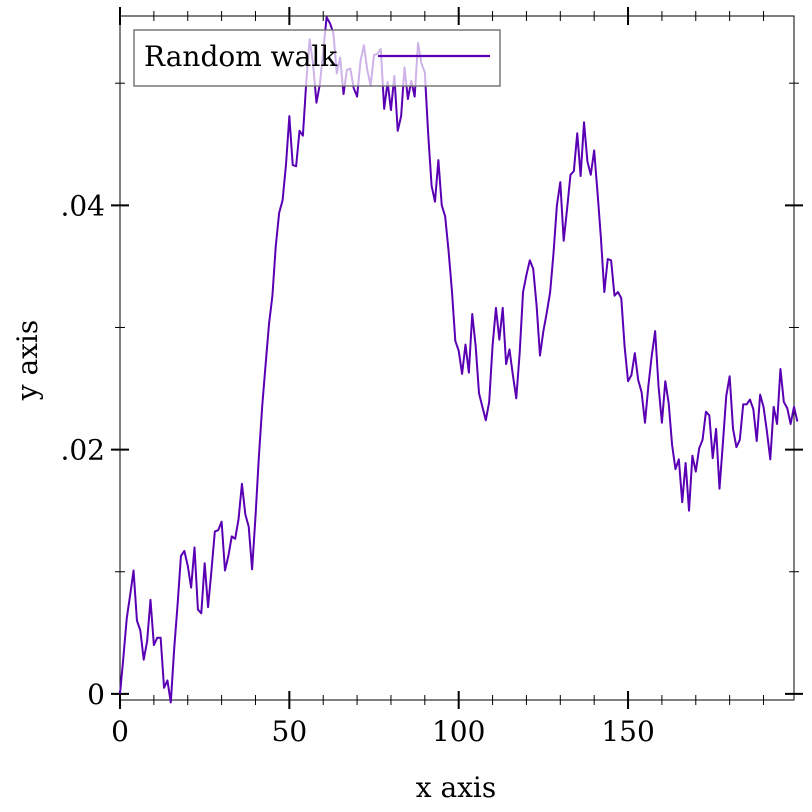  What do you see at coordinates (96, 694) in the screenshot?
I see `y-tick-label: 0` at bounding box center [96, 694].